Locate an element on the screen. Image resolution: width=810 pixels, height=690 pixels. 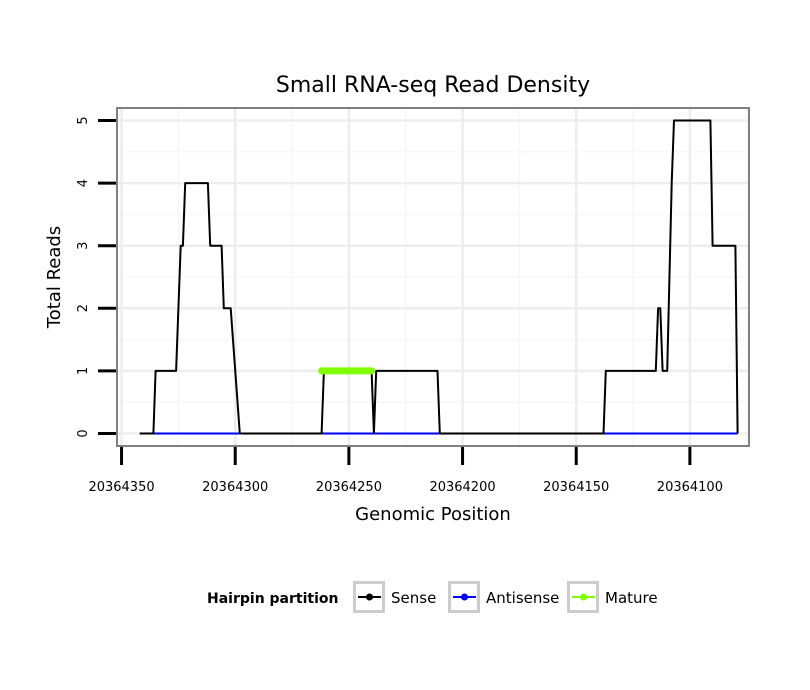
y-tick-label-1: 1 is located at coordinates (83, 371).